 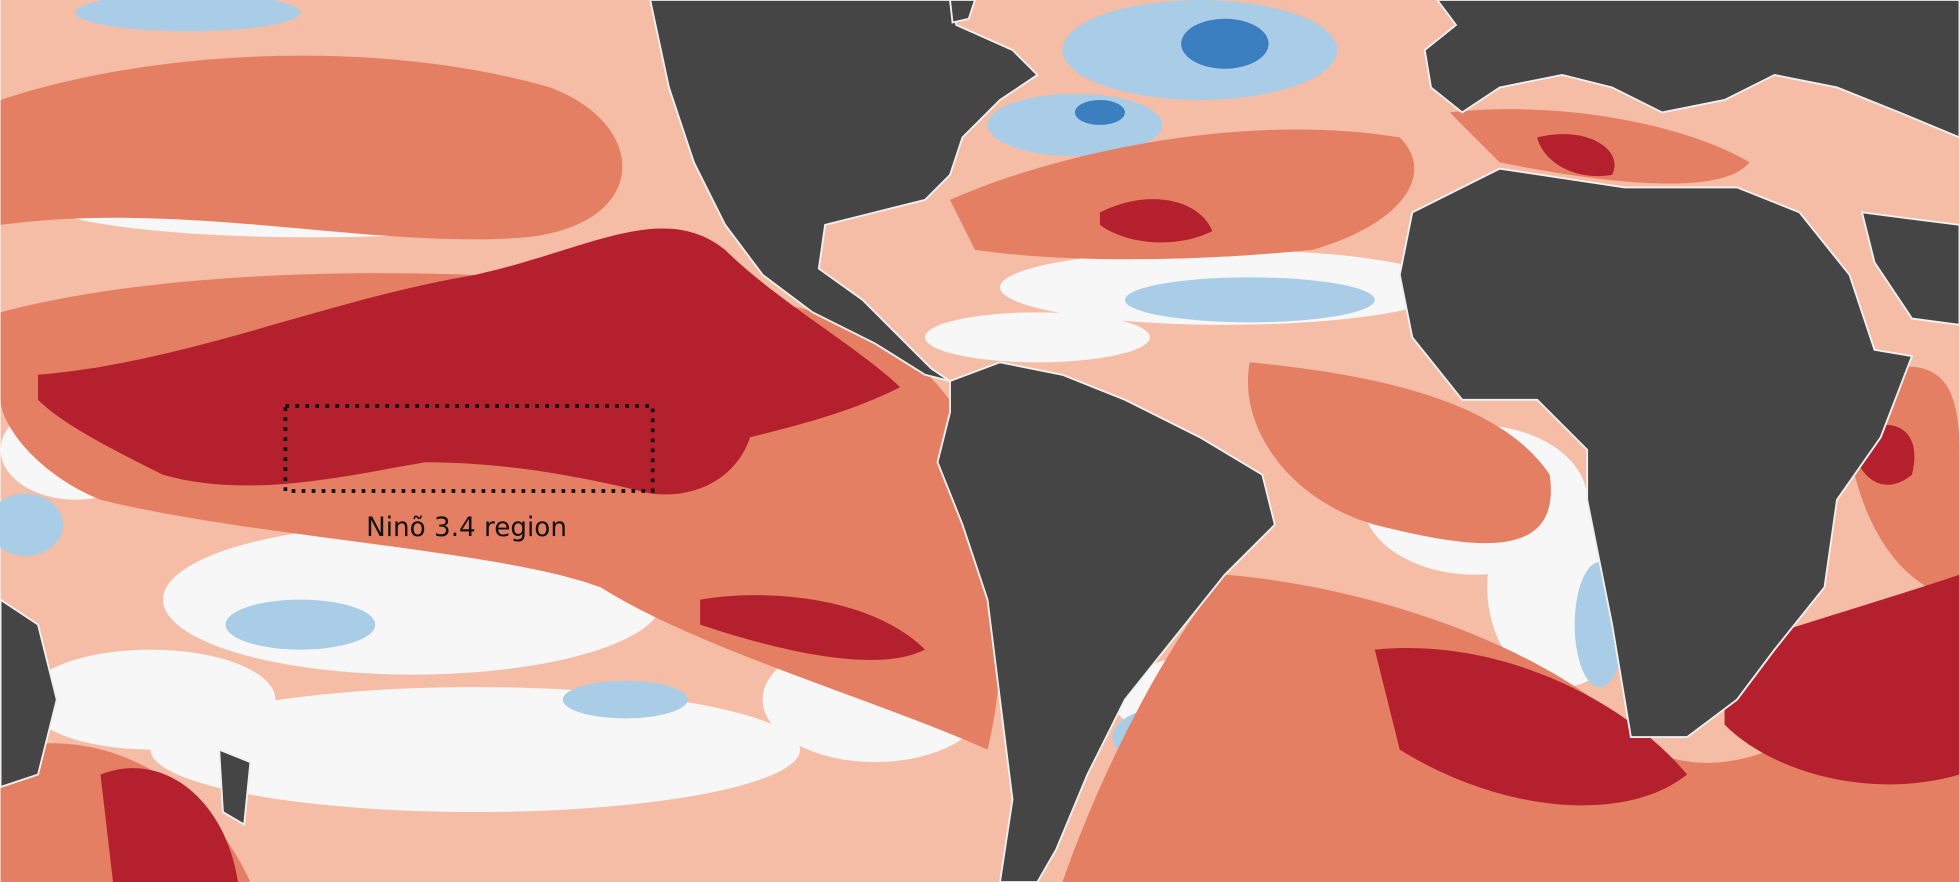 I want to click on nino-region: Ninõ 3.4 region, so click(x=469, y=473).